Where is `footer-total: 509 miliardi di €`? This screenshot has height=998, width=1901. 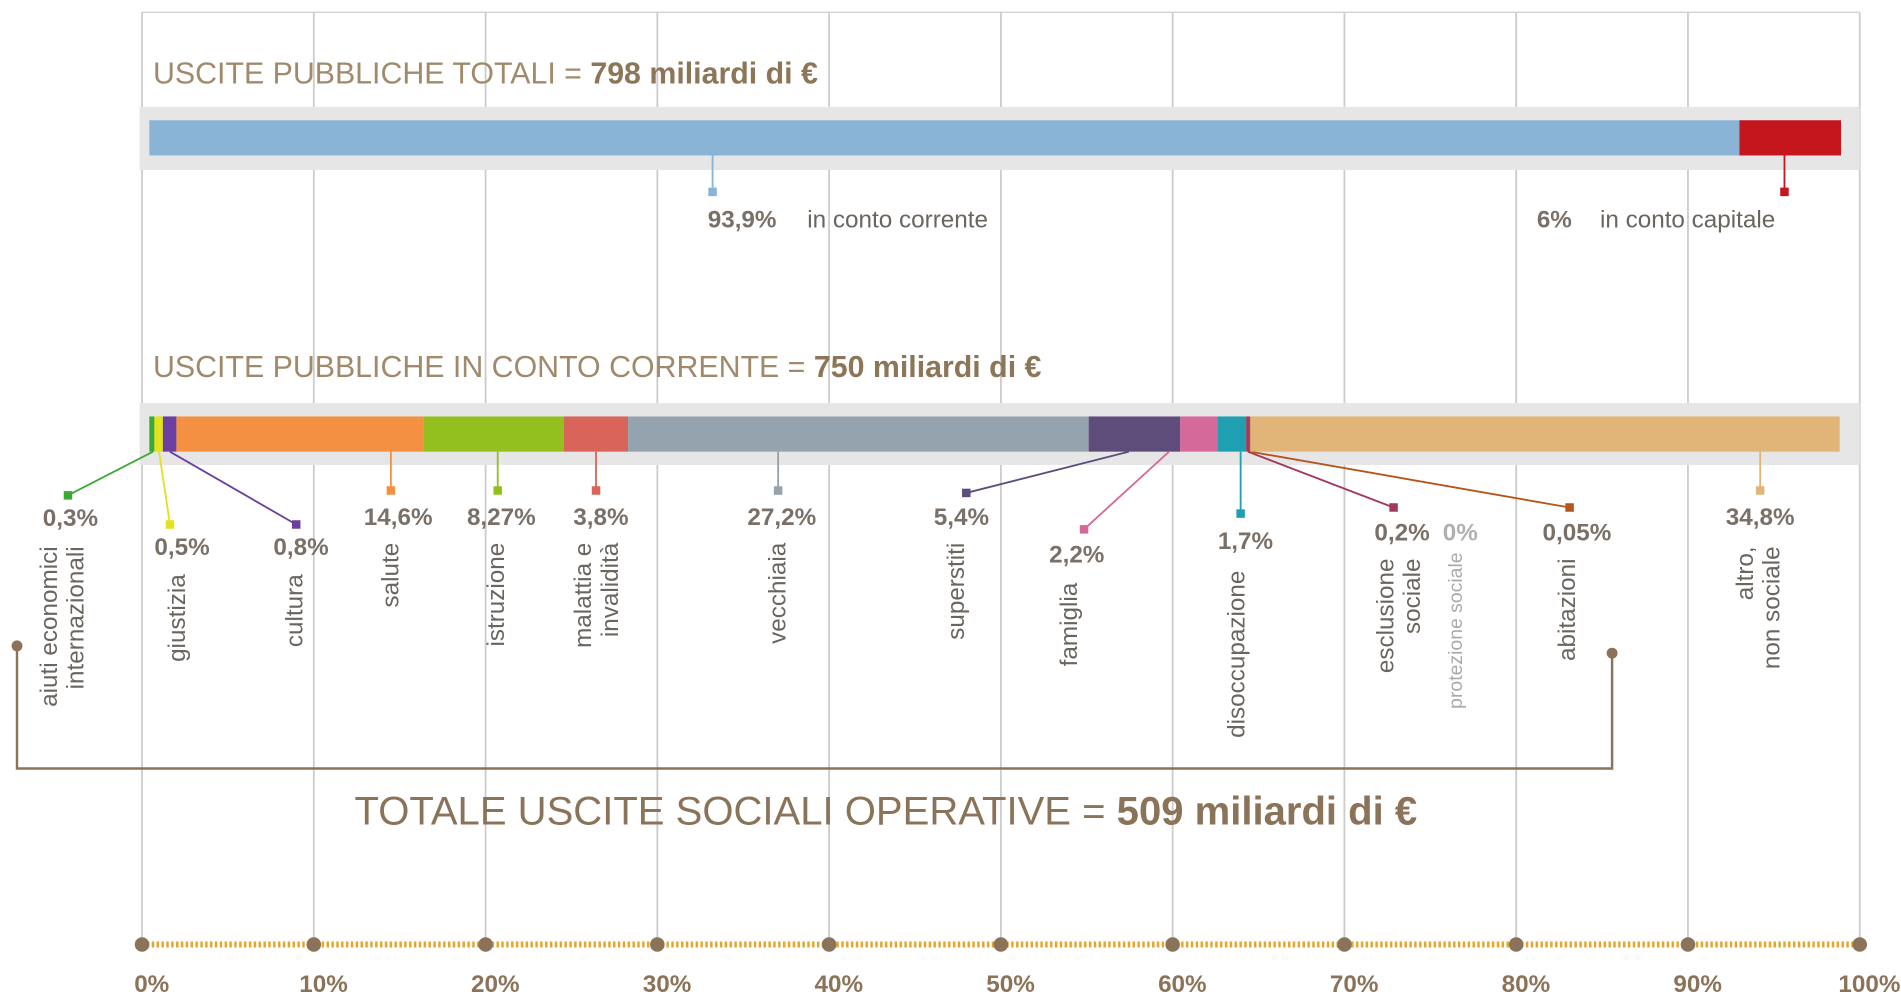
footer-total: 509 miliardi di € is located at coordinates (1267, 811).